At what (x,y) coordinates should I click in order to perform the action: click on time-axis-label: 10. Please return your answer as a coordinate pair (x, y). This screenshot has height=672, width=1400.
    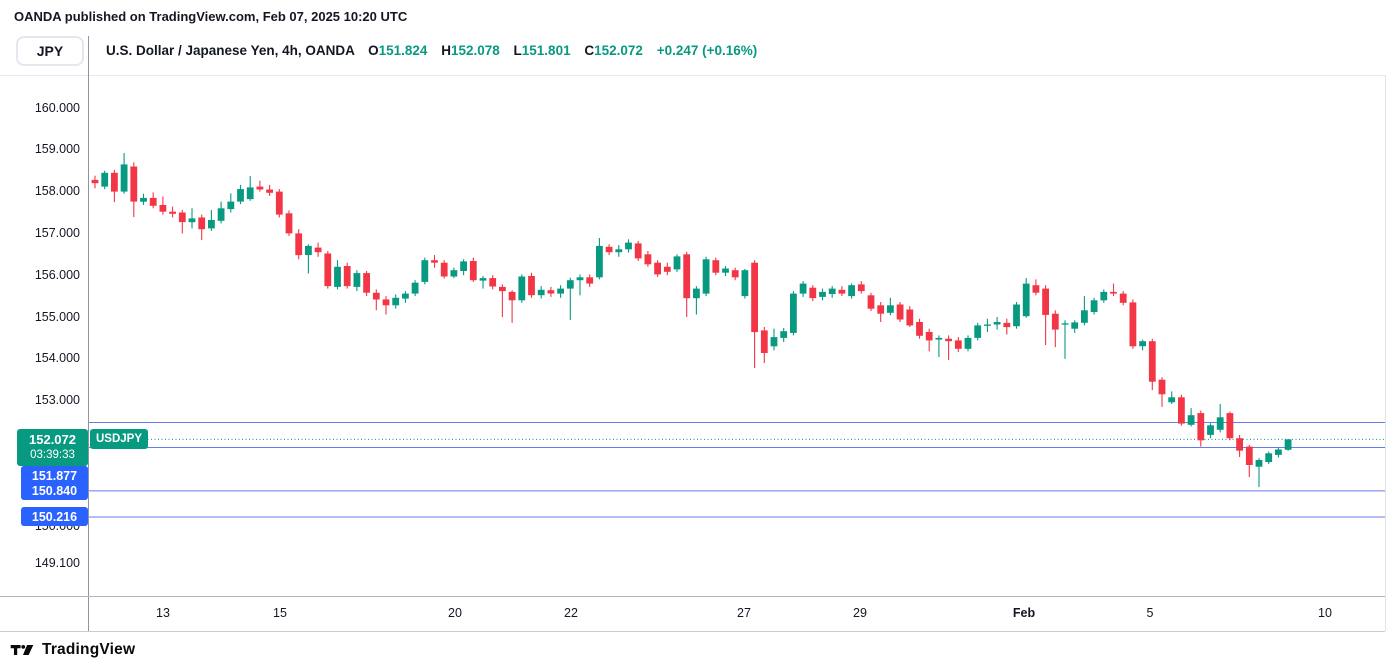
    Looking at the image, I should click on (1325, 613).